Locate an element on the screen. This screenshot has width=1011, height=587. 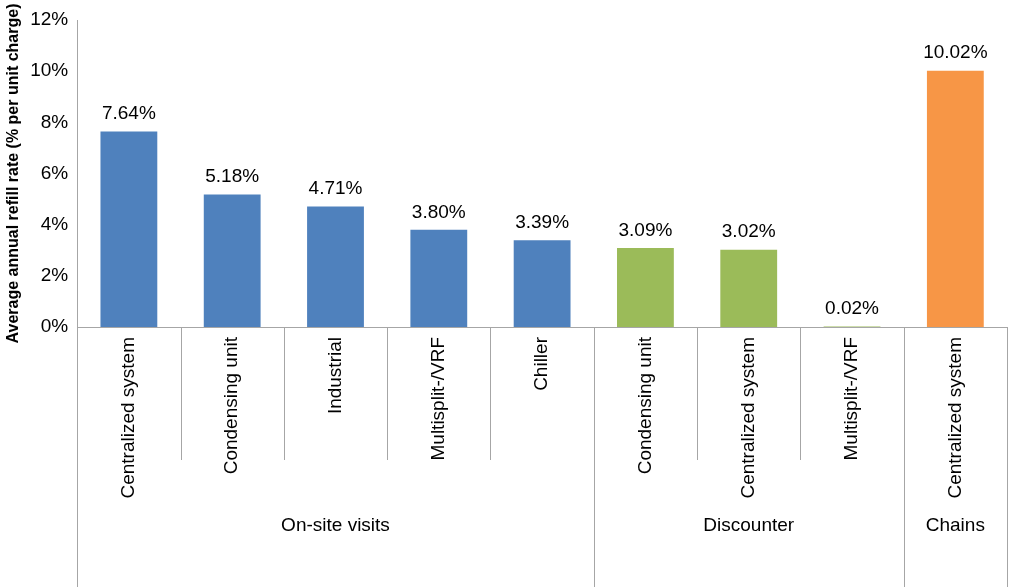
data-label: 10.02% is located at coordinates (955, 52).